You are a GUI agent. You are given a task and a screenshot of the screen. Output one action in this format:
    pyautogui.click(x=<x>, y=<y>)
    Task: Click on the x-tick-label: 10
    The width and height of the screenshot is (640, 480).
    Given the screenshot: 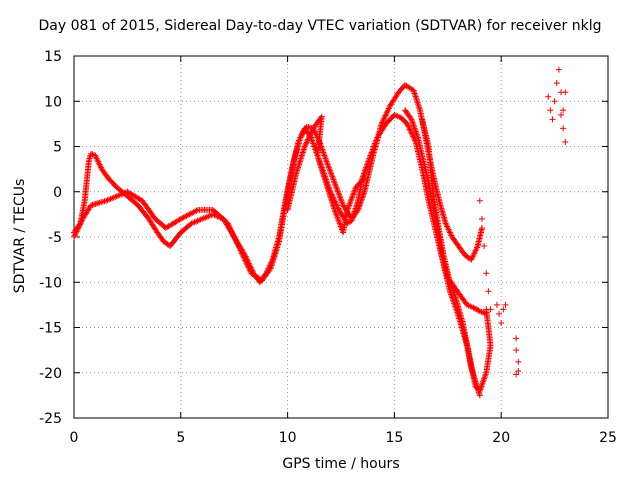 What is the action you would take?
    pyautogui.click(x=288, y=438)
    